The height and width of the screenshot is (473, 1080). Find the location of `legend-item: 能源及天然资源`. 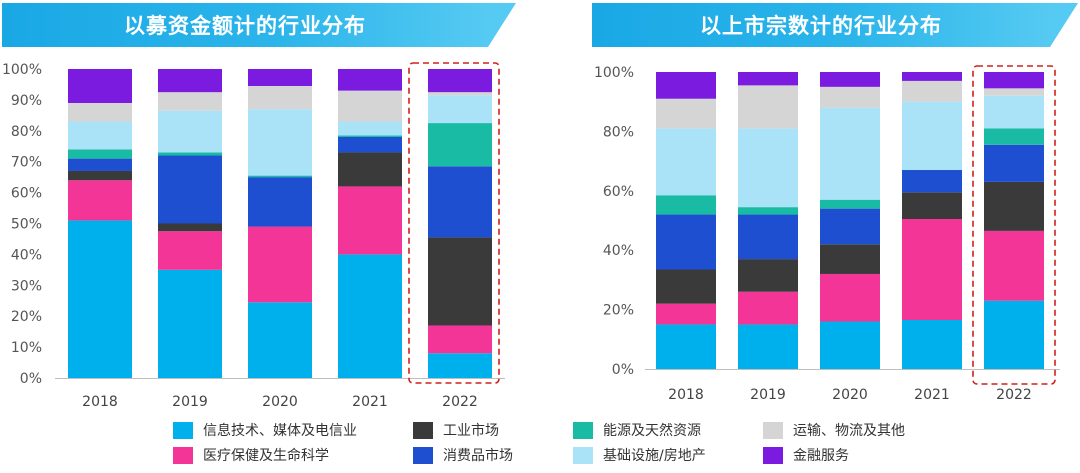

legend-item: 能源及天然资源 is located at coordinates (637, 430).